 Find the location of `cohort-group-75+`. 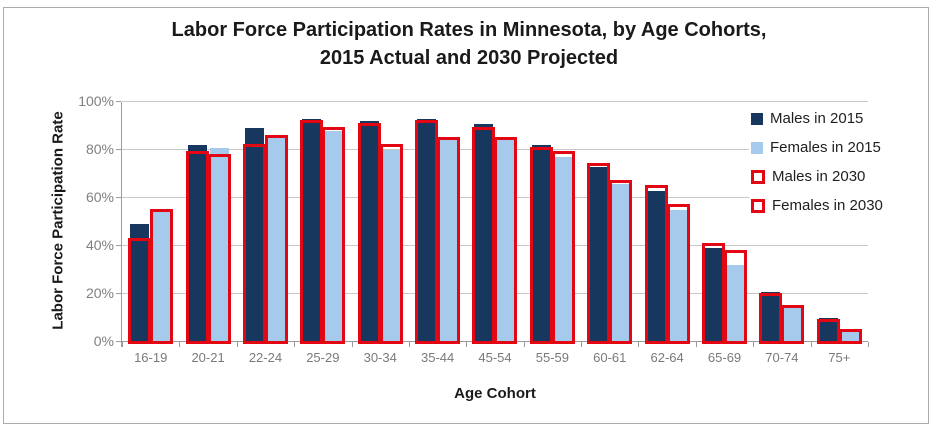

cohort-group-75+ is located at coordinates (839, 223).